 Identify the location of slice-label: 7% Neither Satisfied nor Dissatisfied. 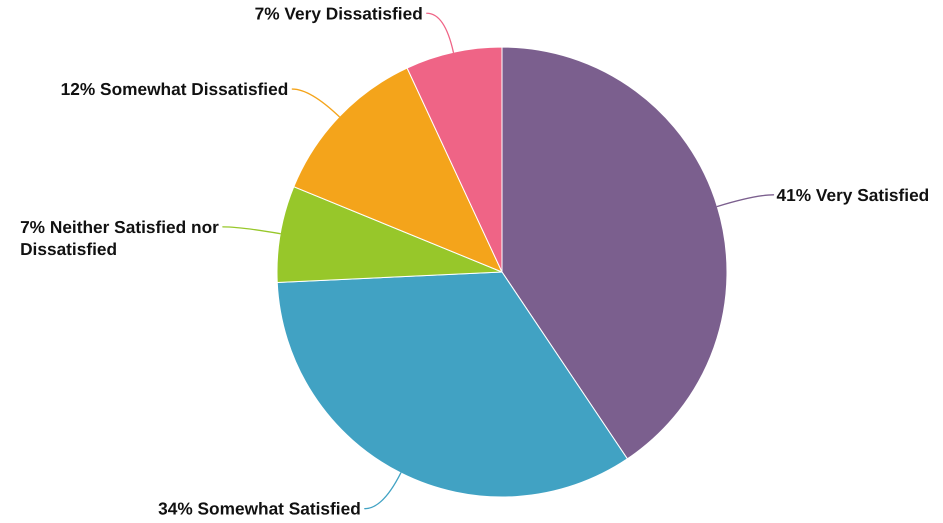
(120, 237).